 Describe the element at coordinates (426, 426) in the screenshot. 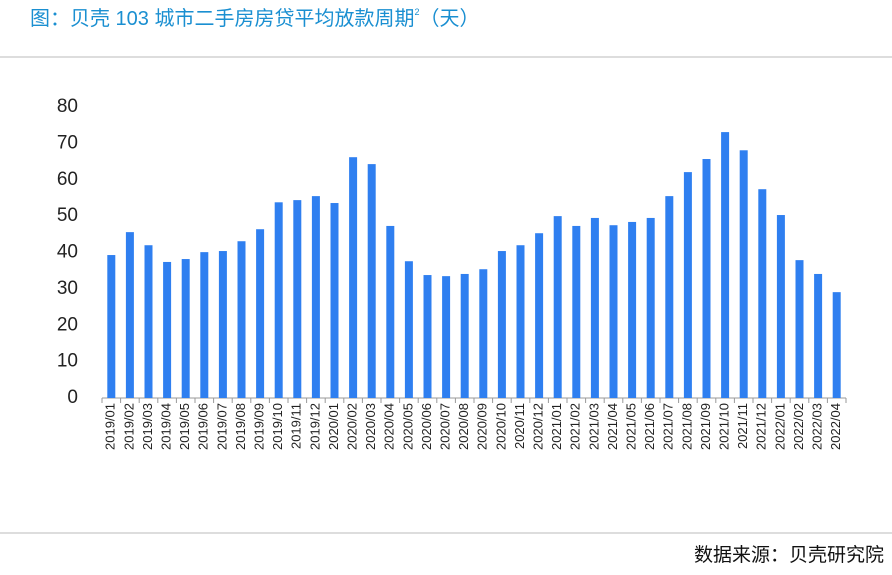

I see `x-tick-label: 2020/06` at that location.